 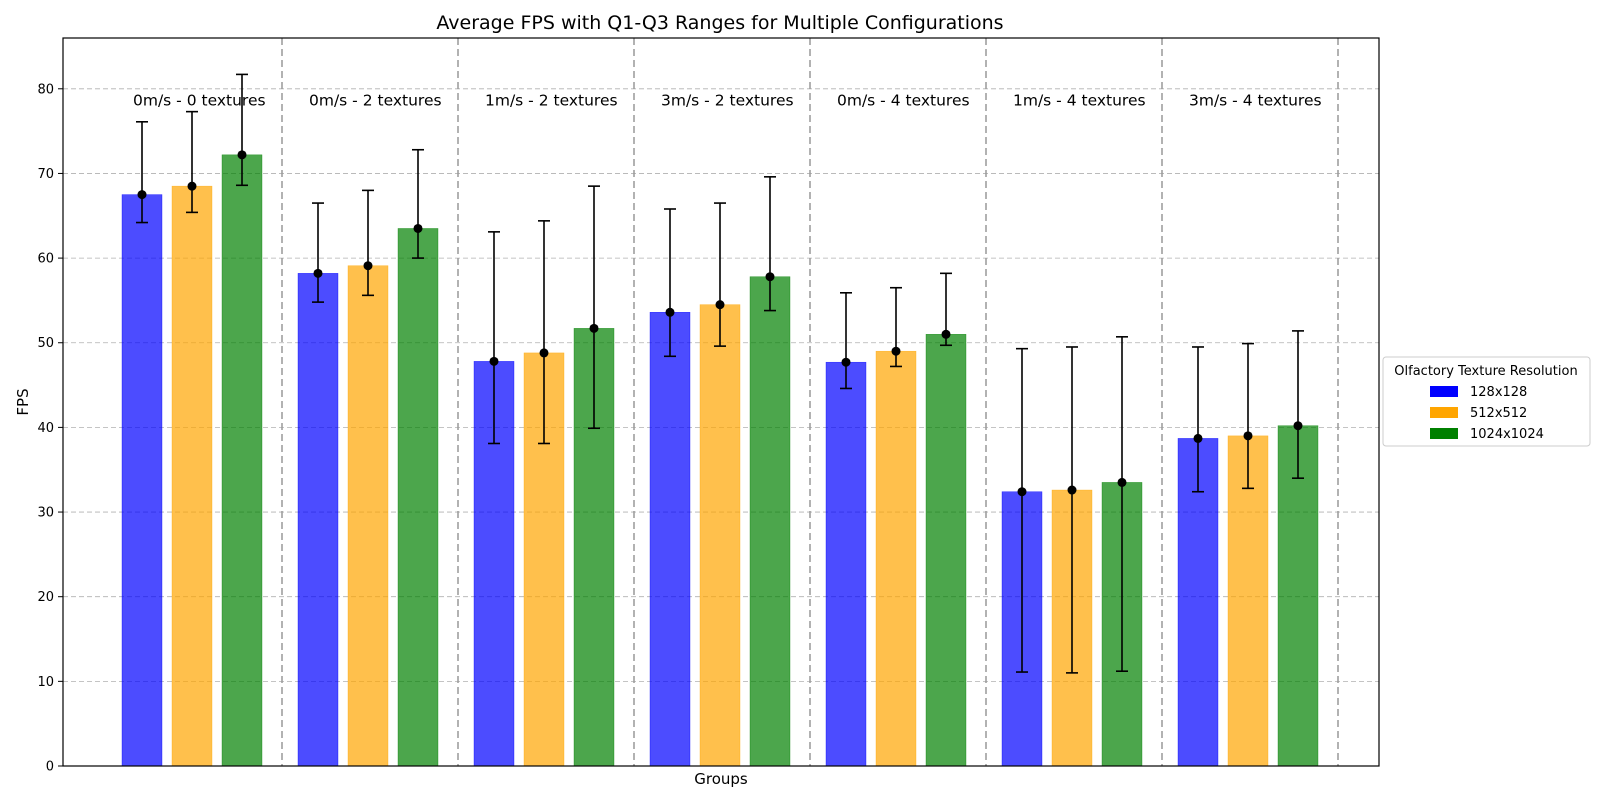 I want to click on y-tick-label: 0, so click(x=50, y=767).